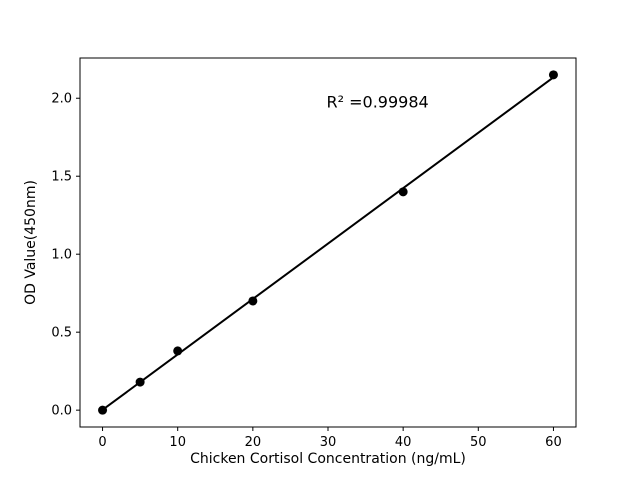 The height and width of the screenshot is (480, 640). Describe the element at coordinates (328, 442) in the screenshot. I see `x-axis-tick-label: 30` at that location.